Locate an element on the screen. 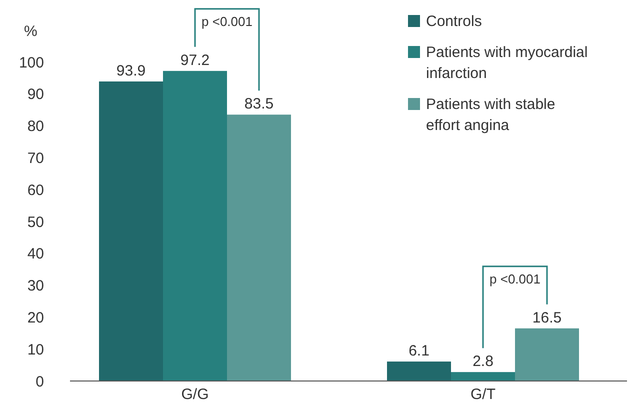  y-tick-label: 30 is located at coordinates (35, 286).